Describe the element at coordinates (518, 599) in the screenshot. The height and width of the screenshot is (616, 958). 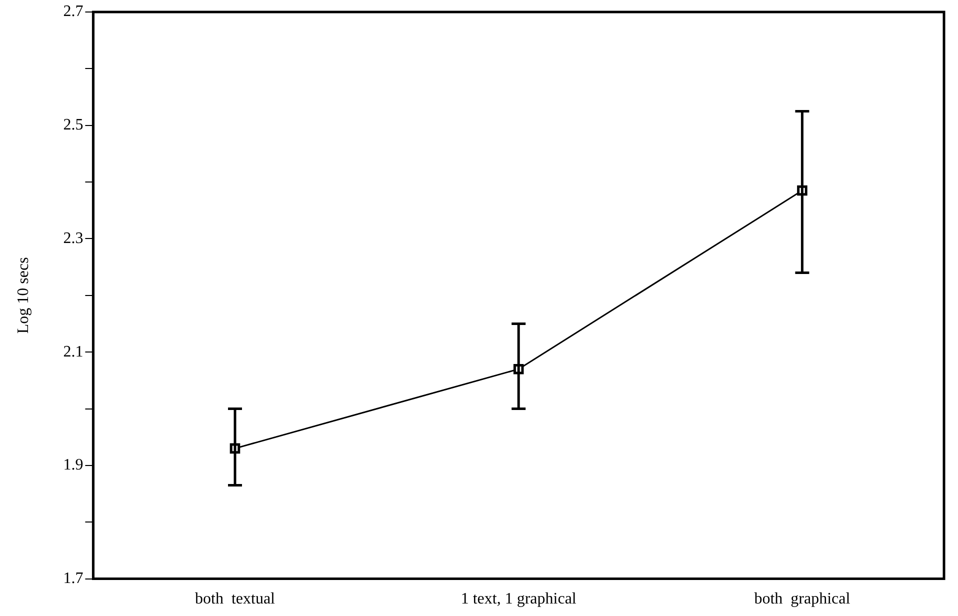
I see `x-tick-label: 1 text, 1 graphical` at that location.